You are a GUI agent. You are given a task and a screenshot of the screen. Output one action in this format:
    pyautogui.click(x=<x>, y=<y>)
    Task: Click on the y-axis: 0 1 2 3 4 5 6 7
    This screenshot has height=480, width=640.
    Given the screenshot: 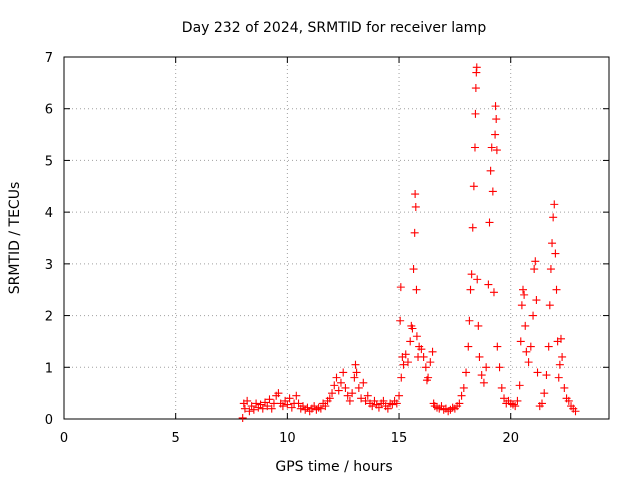 What is the action you would take?
    pyautogui.click(x=49, y=239)
    